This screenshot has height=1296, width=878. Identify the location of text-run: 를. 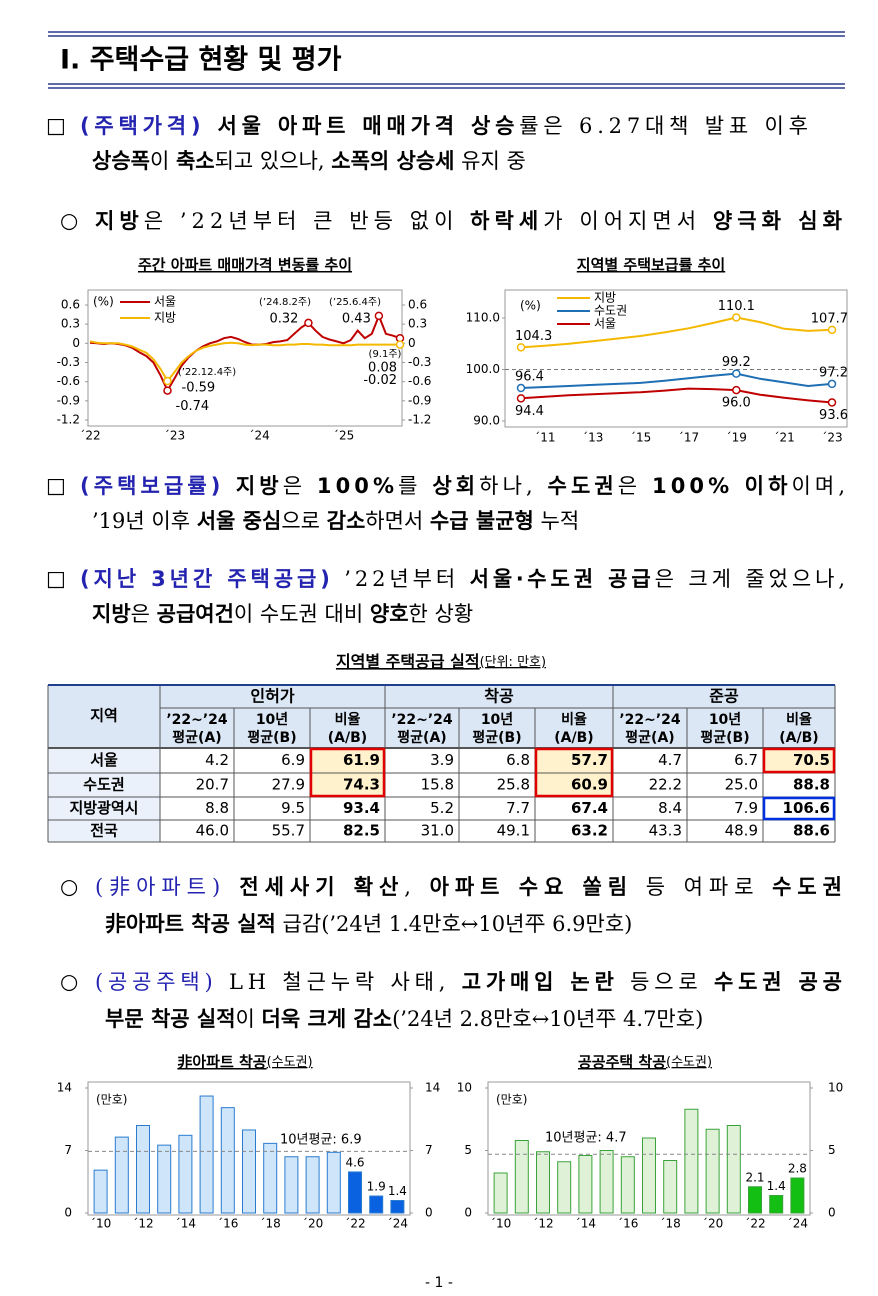
(413, 486).